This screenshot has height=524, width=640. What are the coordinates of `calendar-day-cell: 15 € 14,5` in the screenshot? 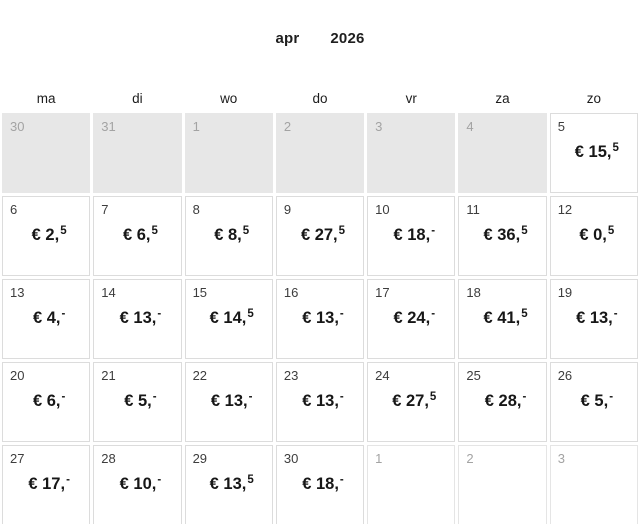 It's located at (228, 319).